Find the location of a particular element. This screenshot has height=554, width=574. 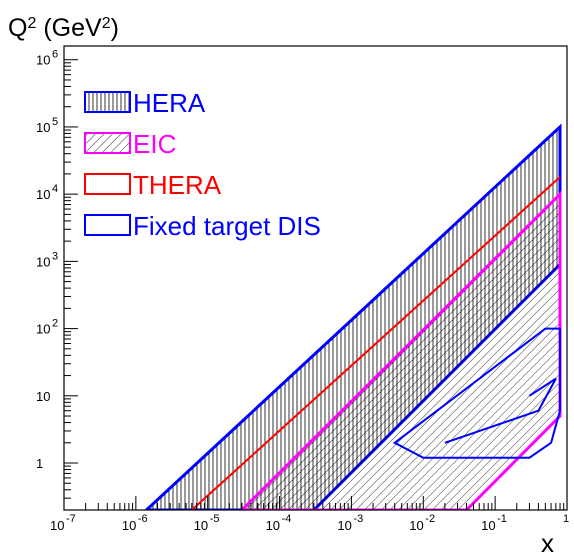

legend-swatch-eic is located at coordinates (107, 143).